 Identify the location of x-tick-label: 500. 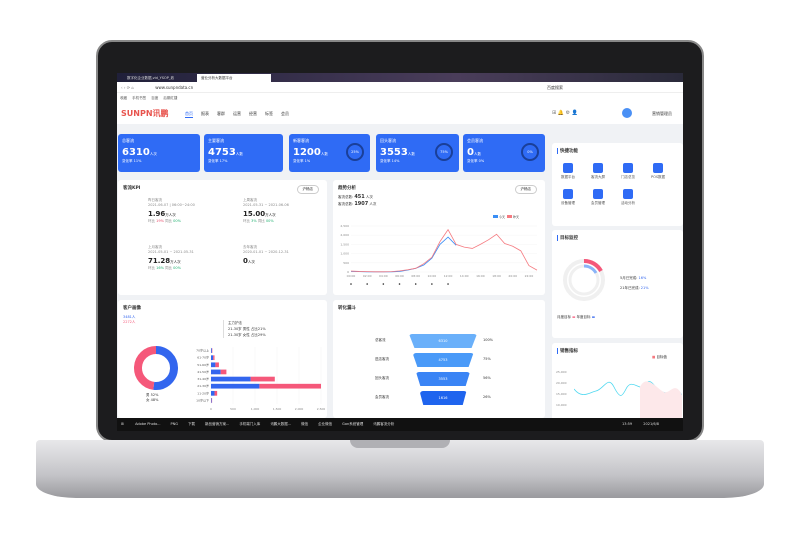
(233, 409).